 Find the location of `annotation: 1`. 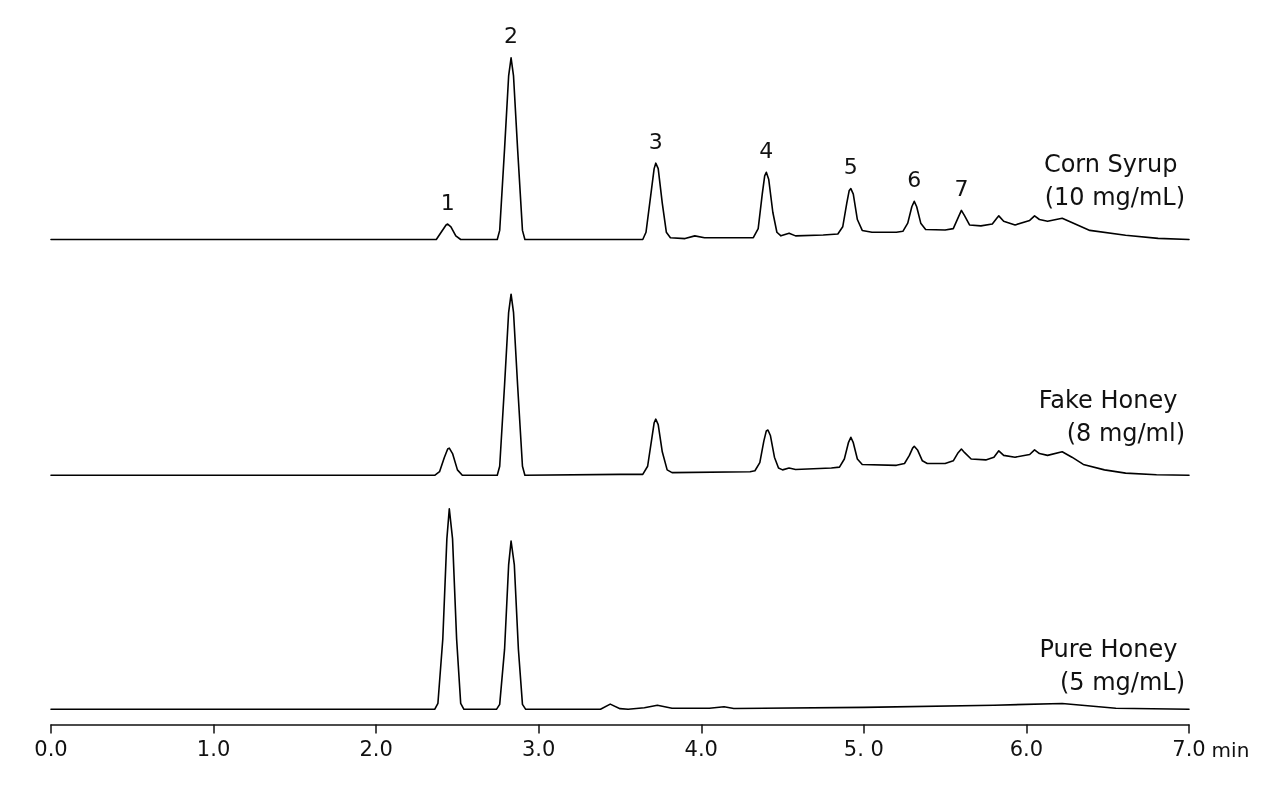

annotation: 1 is located at coordinates (447, 202).